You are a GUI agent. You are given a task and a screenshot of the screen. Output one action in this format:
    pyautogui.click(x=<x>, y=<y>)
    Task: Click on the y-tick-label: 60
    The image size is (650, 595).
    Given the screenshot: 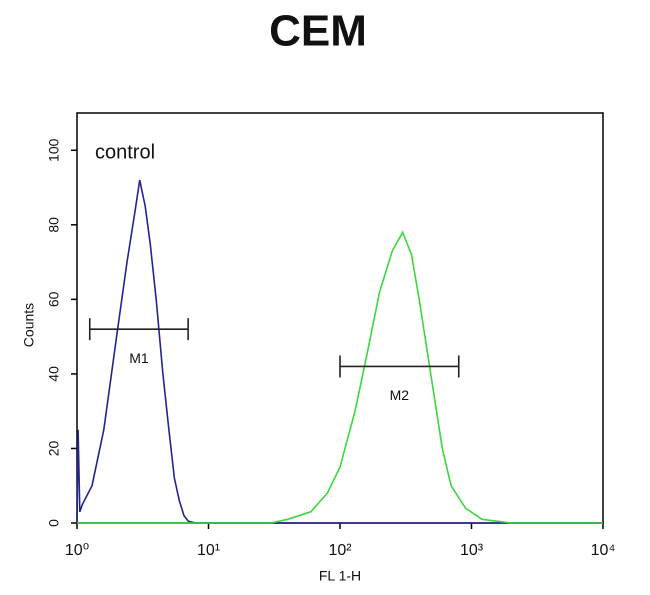 What is the action you would take?
    pyautogui.click(x=54, y=299)
    